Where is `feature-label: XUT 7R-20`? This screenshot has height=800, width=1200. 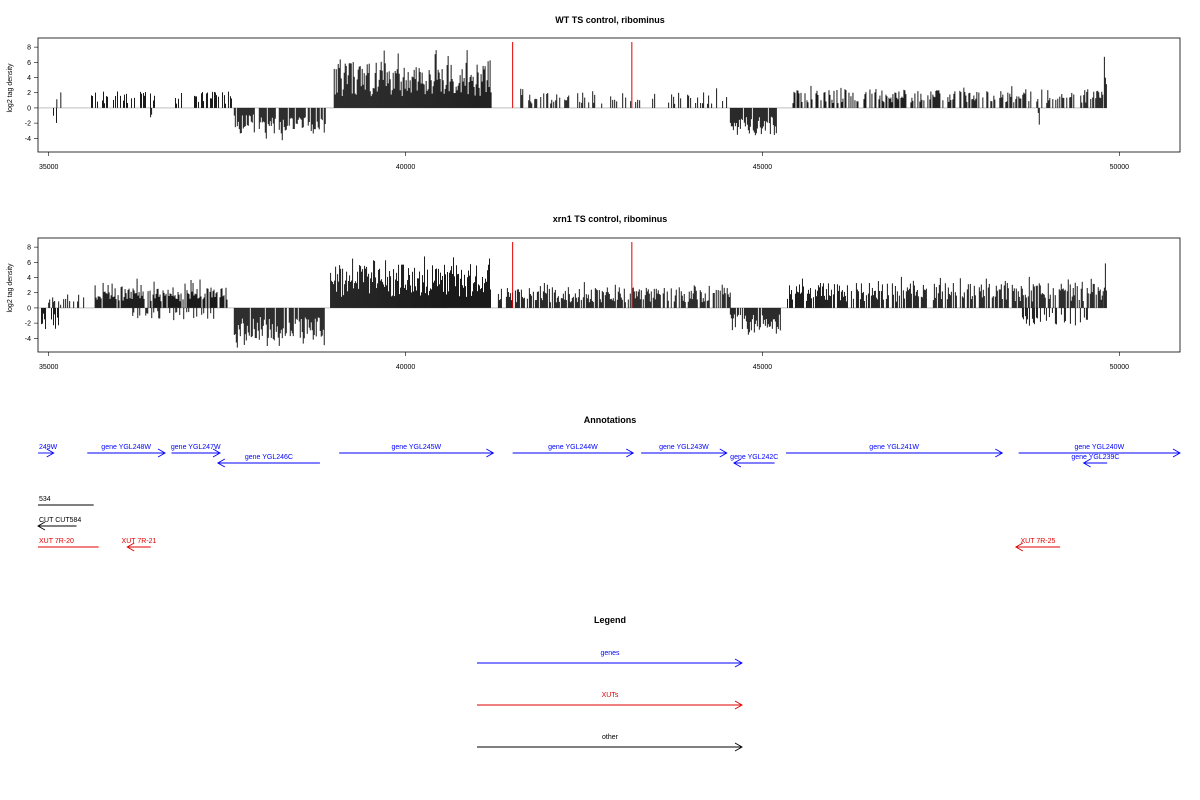
feature-label: XUT 7R-20 is located at coordinates (56, 541).